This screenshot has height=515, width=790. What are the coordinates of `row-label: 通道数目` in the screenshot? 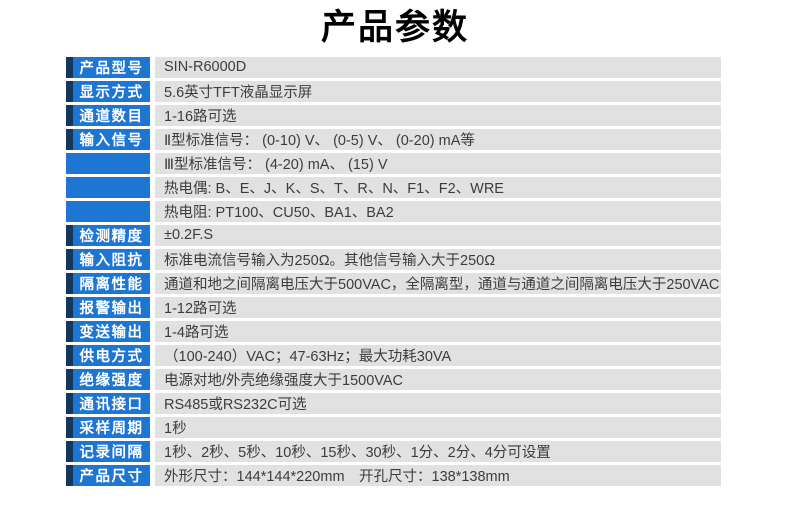 It's located at (108, 115).